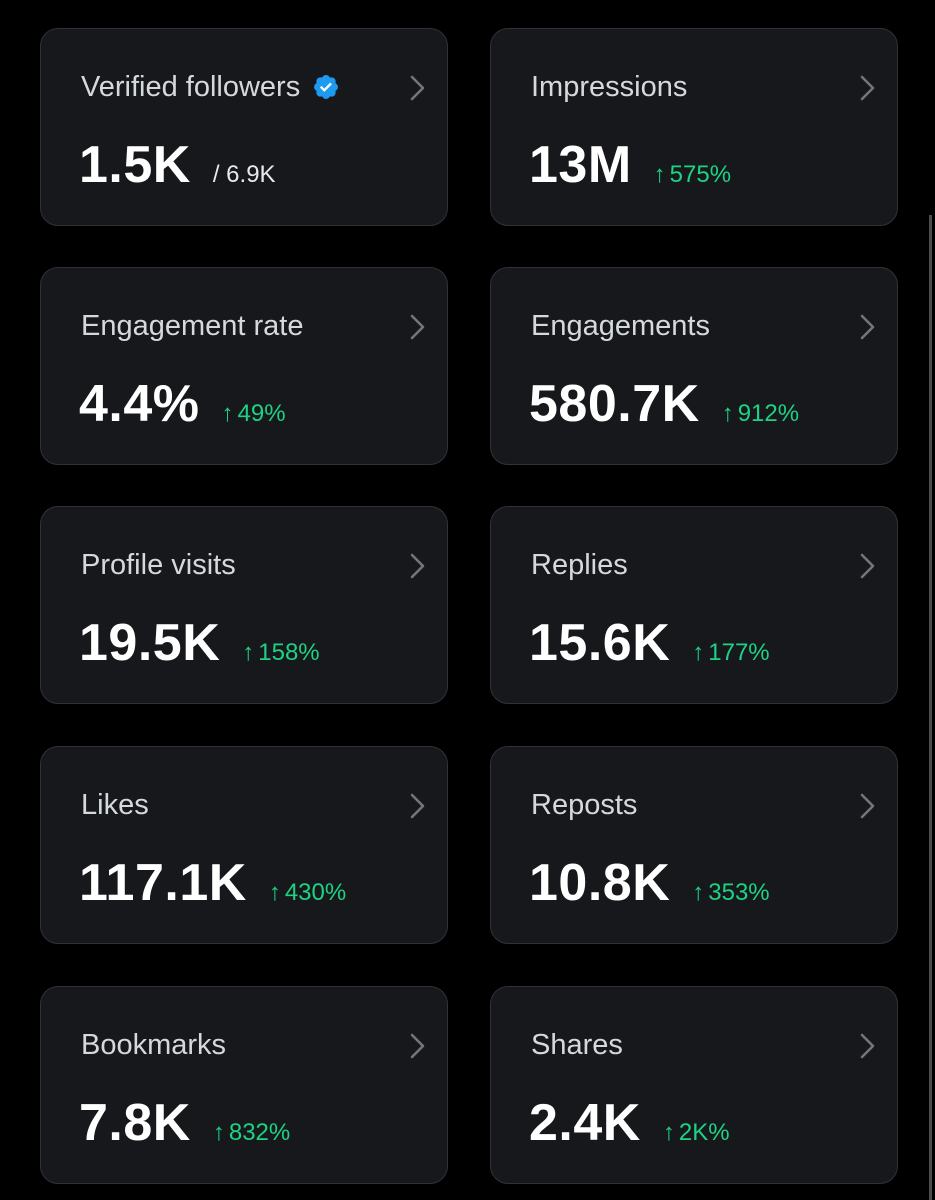 This screenshot has height=1200, width=935. I want to click on metric-total: / 6.9K, so click(244, 174).